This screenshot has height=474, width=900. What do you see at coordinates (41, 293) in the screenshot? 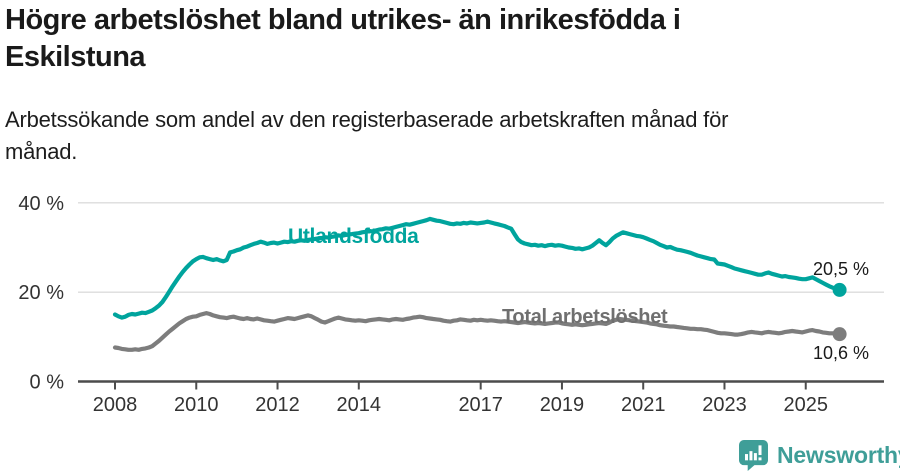
I see `y-tick-label-20: 20 %` at bounding box center [41, 293].